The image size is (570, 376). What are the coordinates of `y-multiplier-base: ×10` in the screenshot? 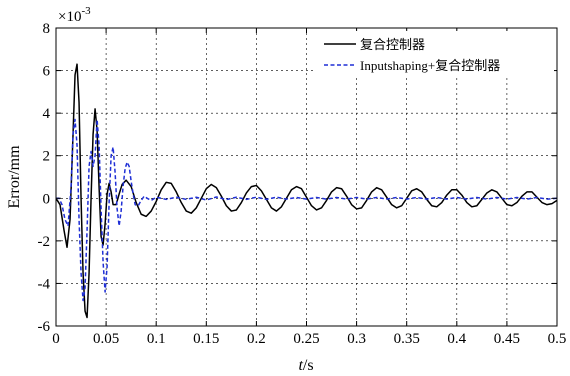 It's located at (69, 17).